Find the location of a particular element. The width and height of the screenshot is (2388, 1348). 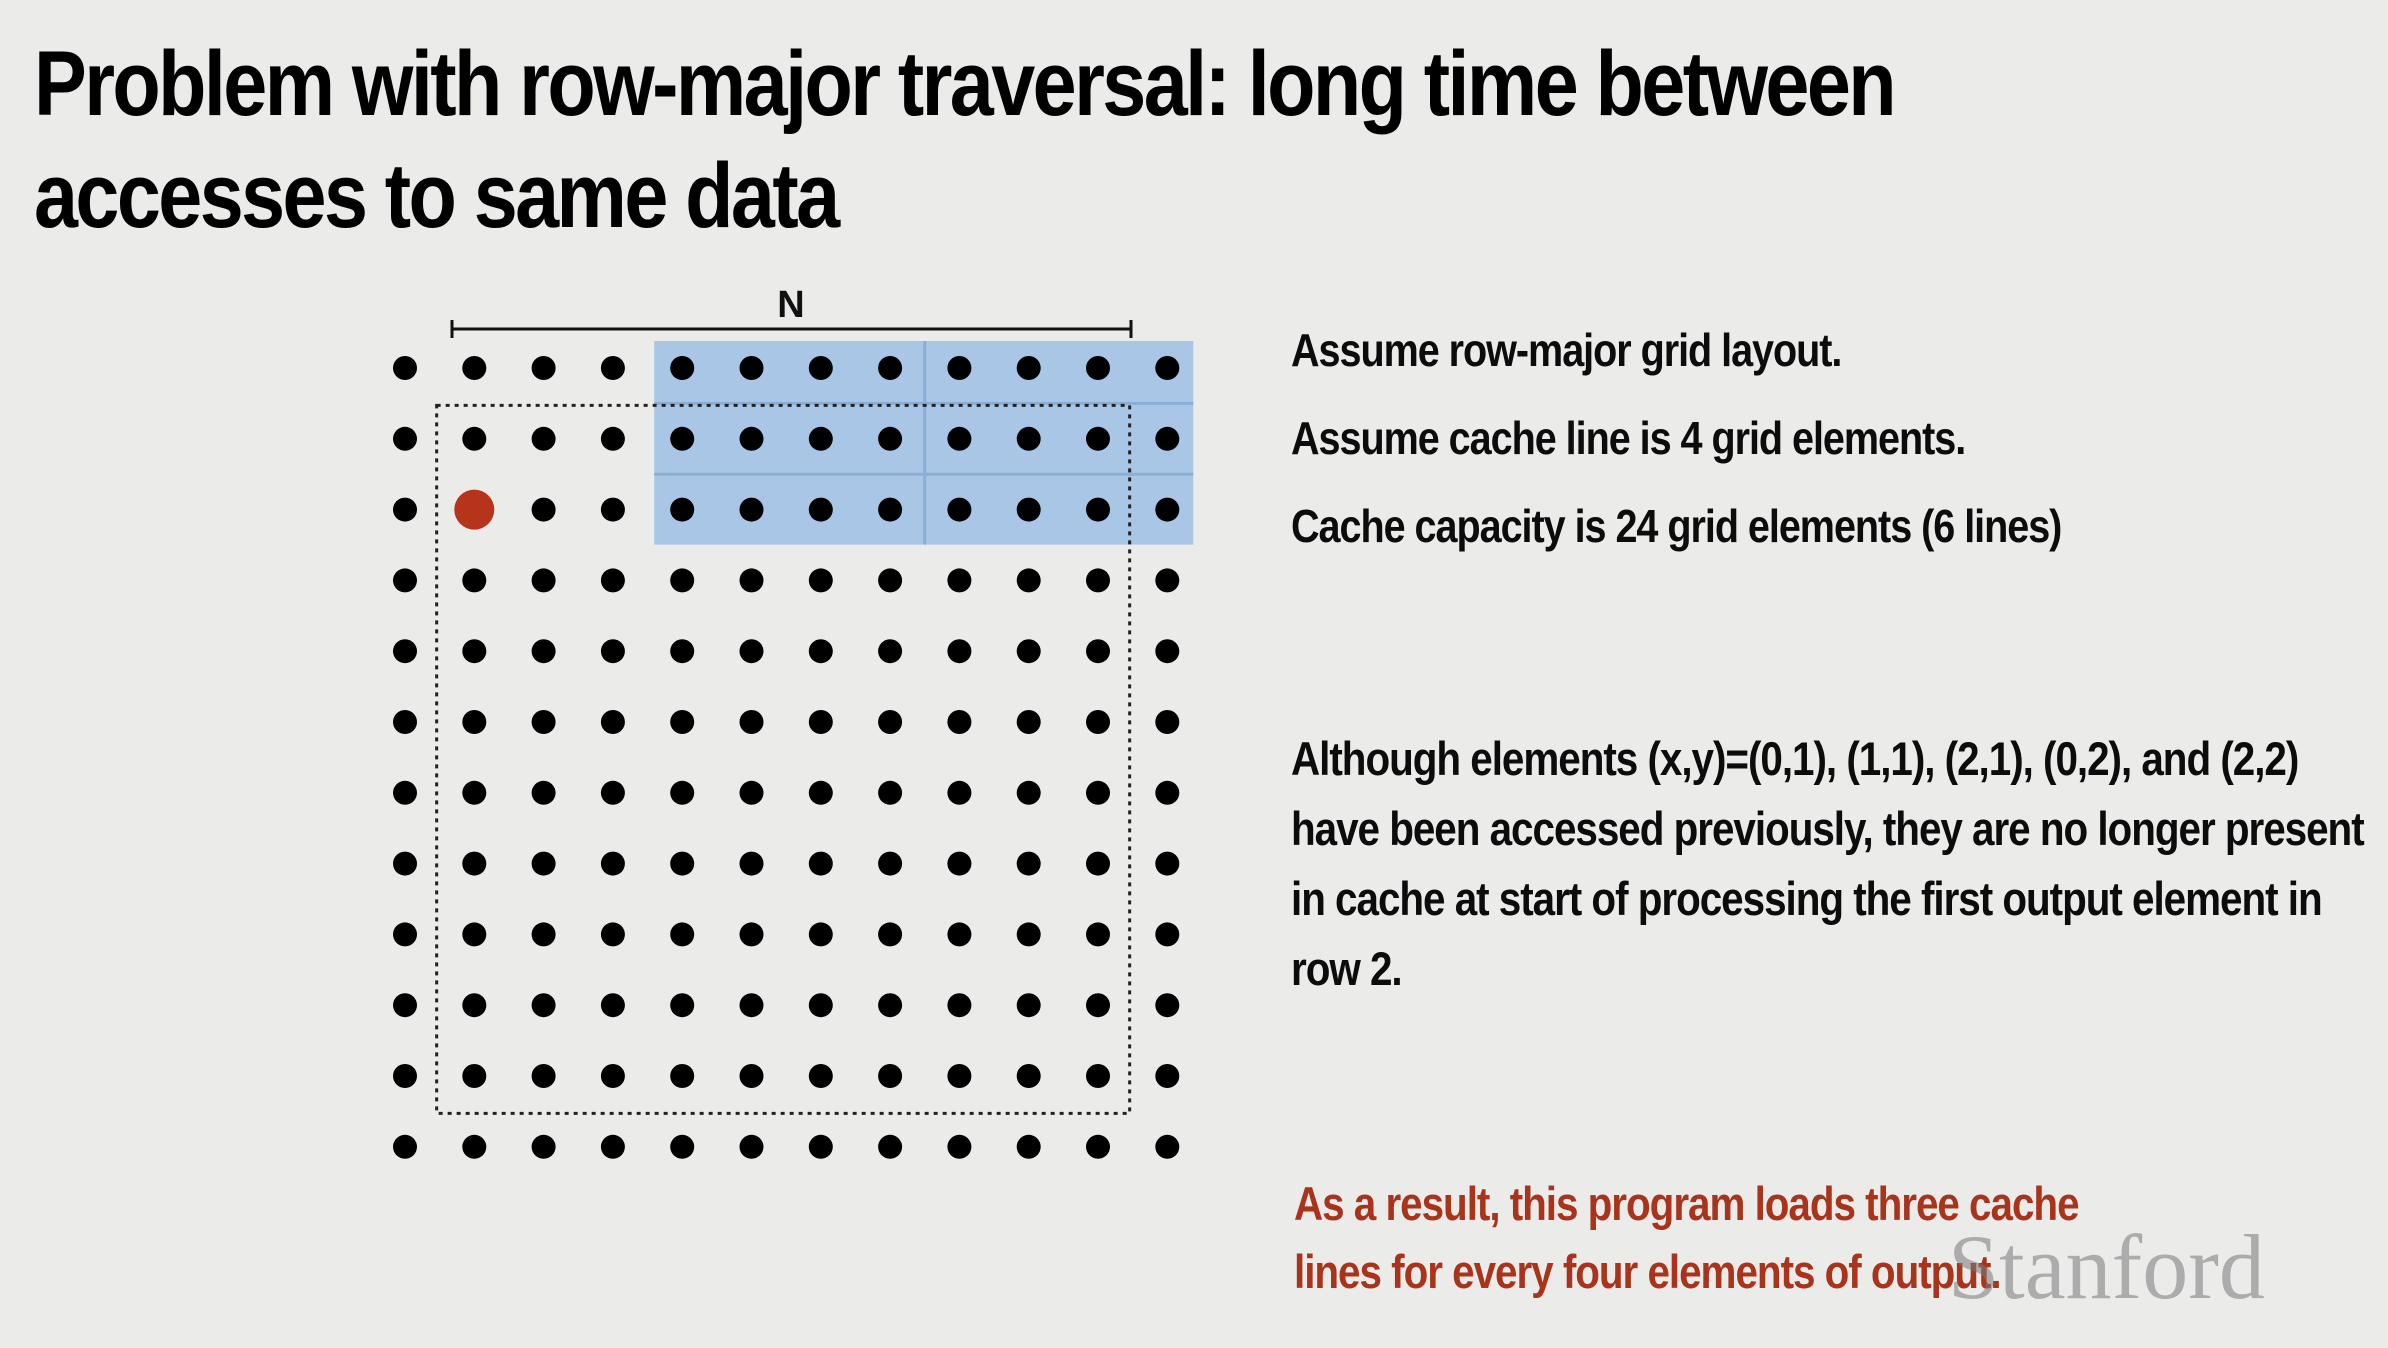

assumption-cache-line-size: Assume cache line is 4 grid elements. is located at coordinates (1628, 438).